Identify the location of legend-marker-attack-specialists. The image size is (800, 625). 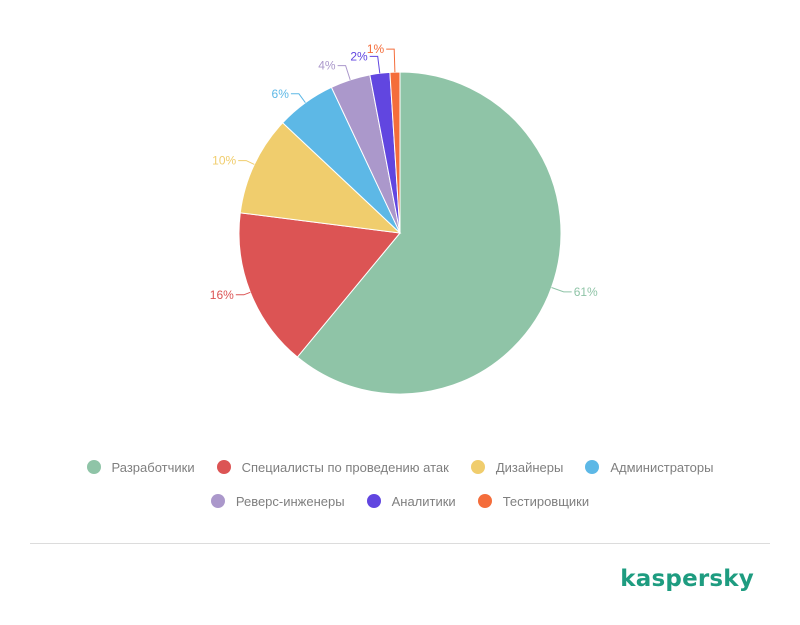
(223, 467).